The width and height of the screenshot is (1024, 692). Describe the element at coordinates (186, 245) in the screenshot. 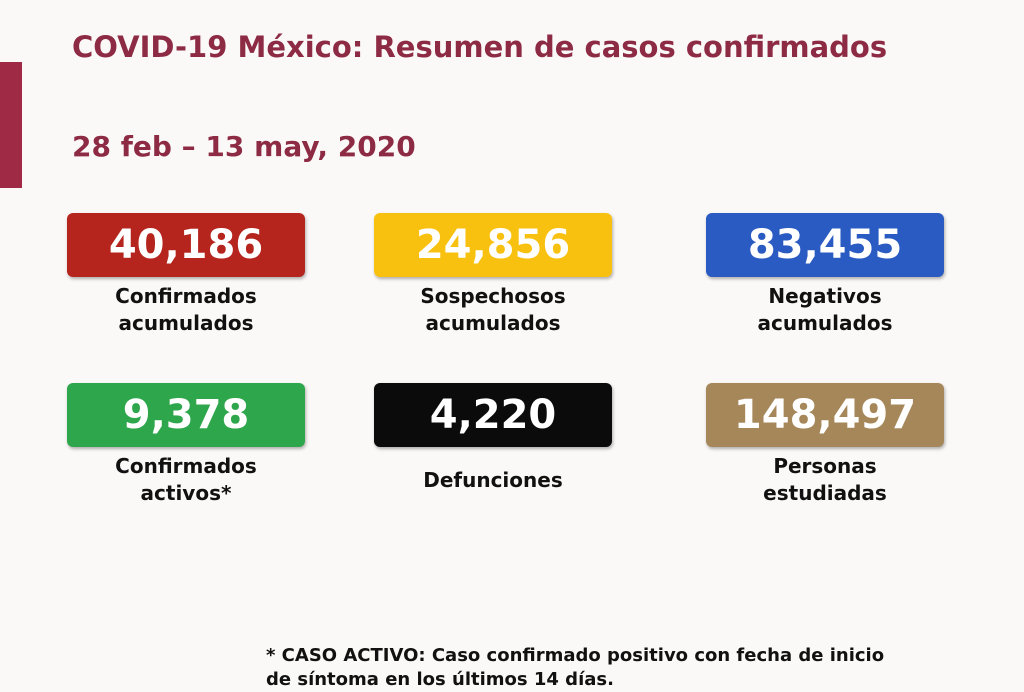

I see `stat-card: 40,186` at that location.